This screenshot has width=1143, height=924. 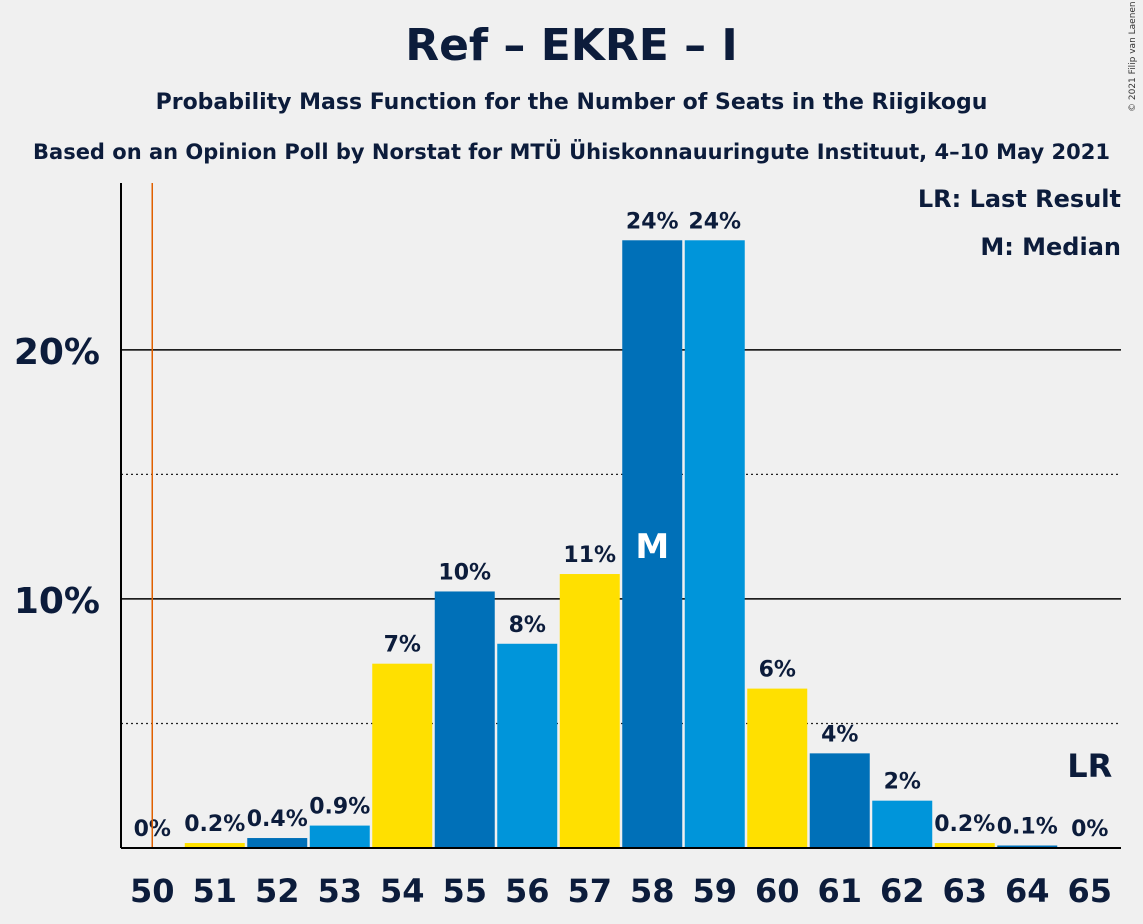 What do you see at coordinates (777, 891) in the screenshot?
I see `x-tick-label: 60` at bounding box center [777, 891].